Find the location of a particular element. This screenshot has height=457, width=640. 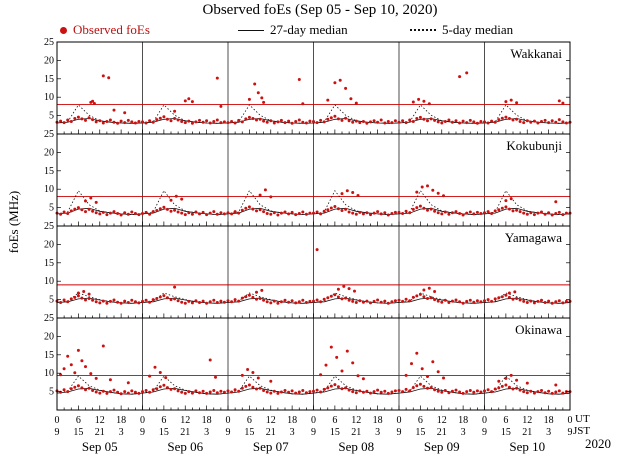

year-label: 2020 is located at coordinates (598, 443).